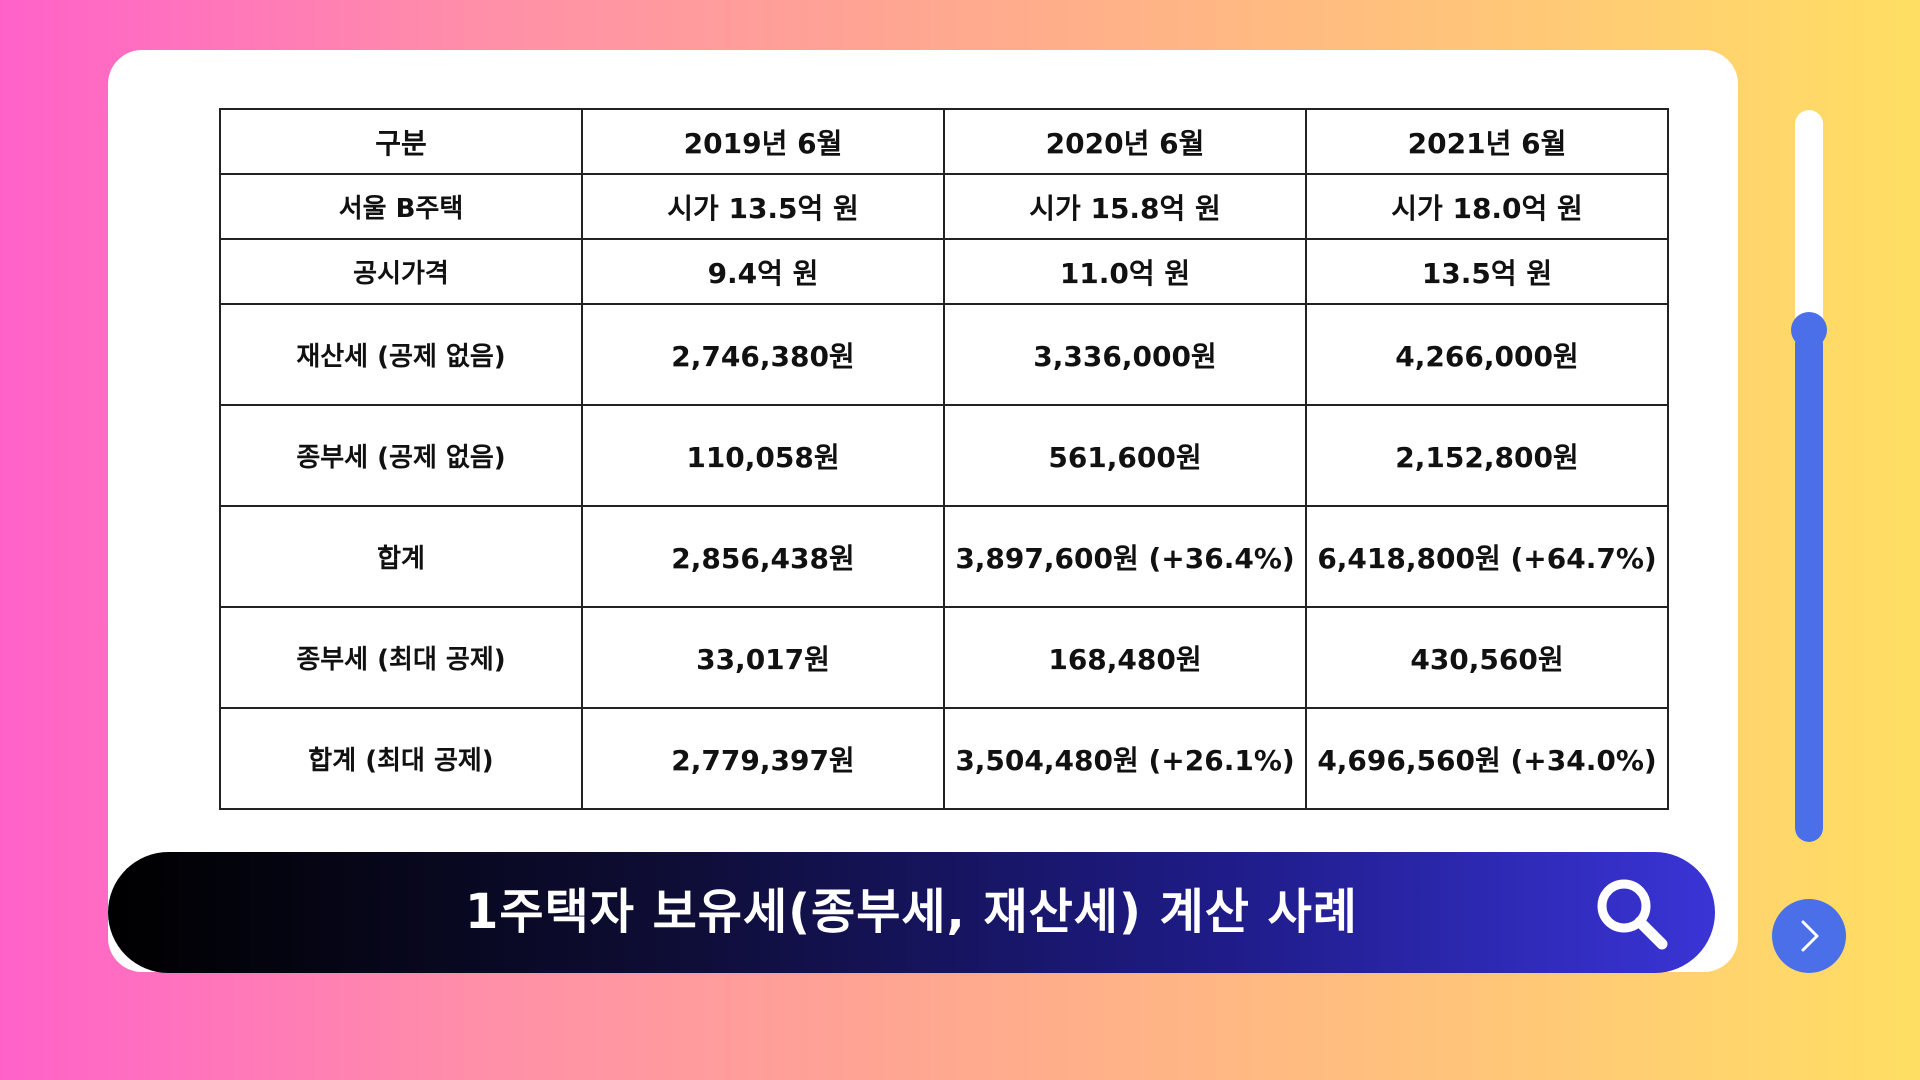 Image resolution: width=1920 pixels, height=1080 pixels. I want to click on table-row: 서울 B주택 시가 13.5억 원 시가 15.8억 원 시가 18.0억 원, so click(944, 206).